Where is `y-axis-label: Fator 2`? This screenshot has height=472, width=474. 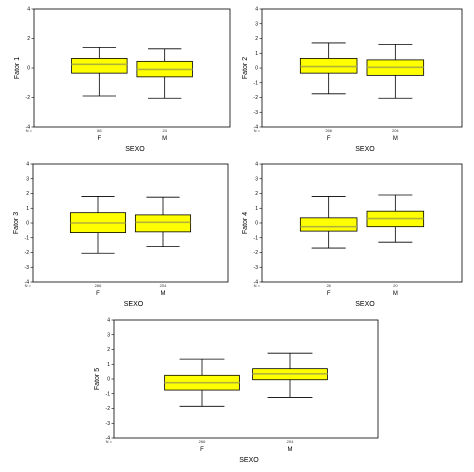 y-axis-label: Fator 2 is located at coordinates (245, 68).